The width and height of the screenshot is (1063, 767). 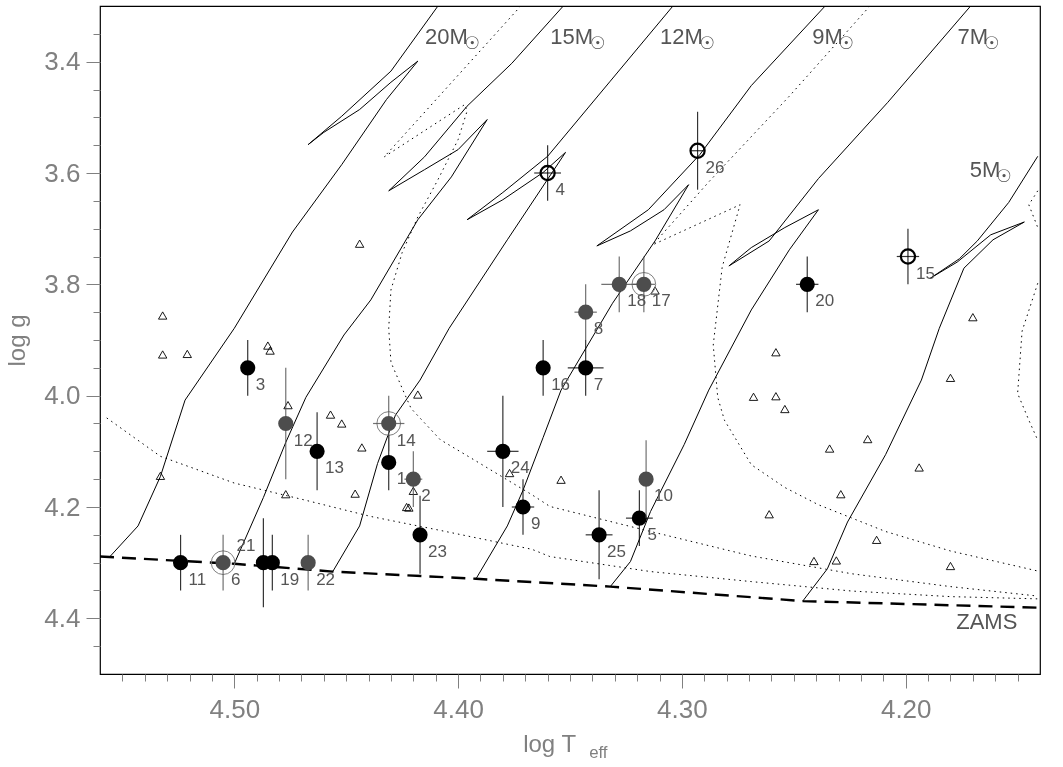 What do you see at coordinates (290, 579) in the screenshot?
I see `annotation: 19` at bounding box center [290, 579].